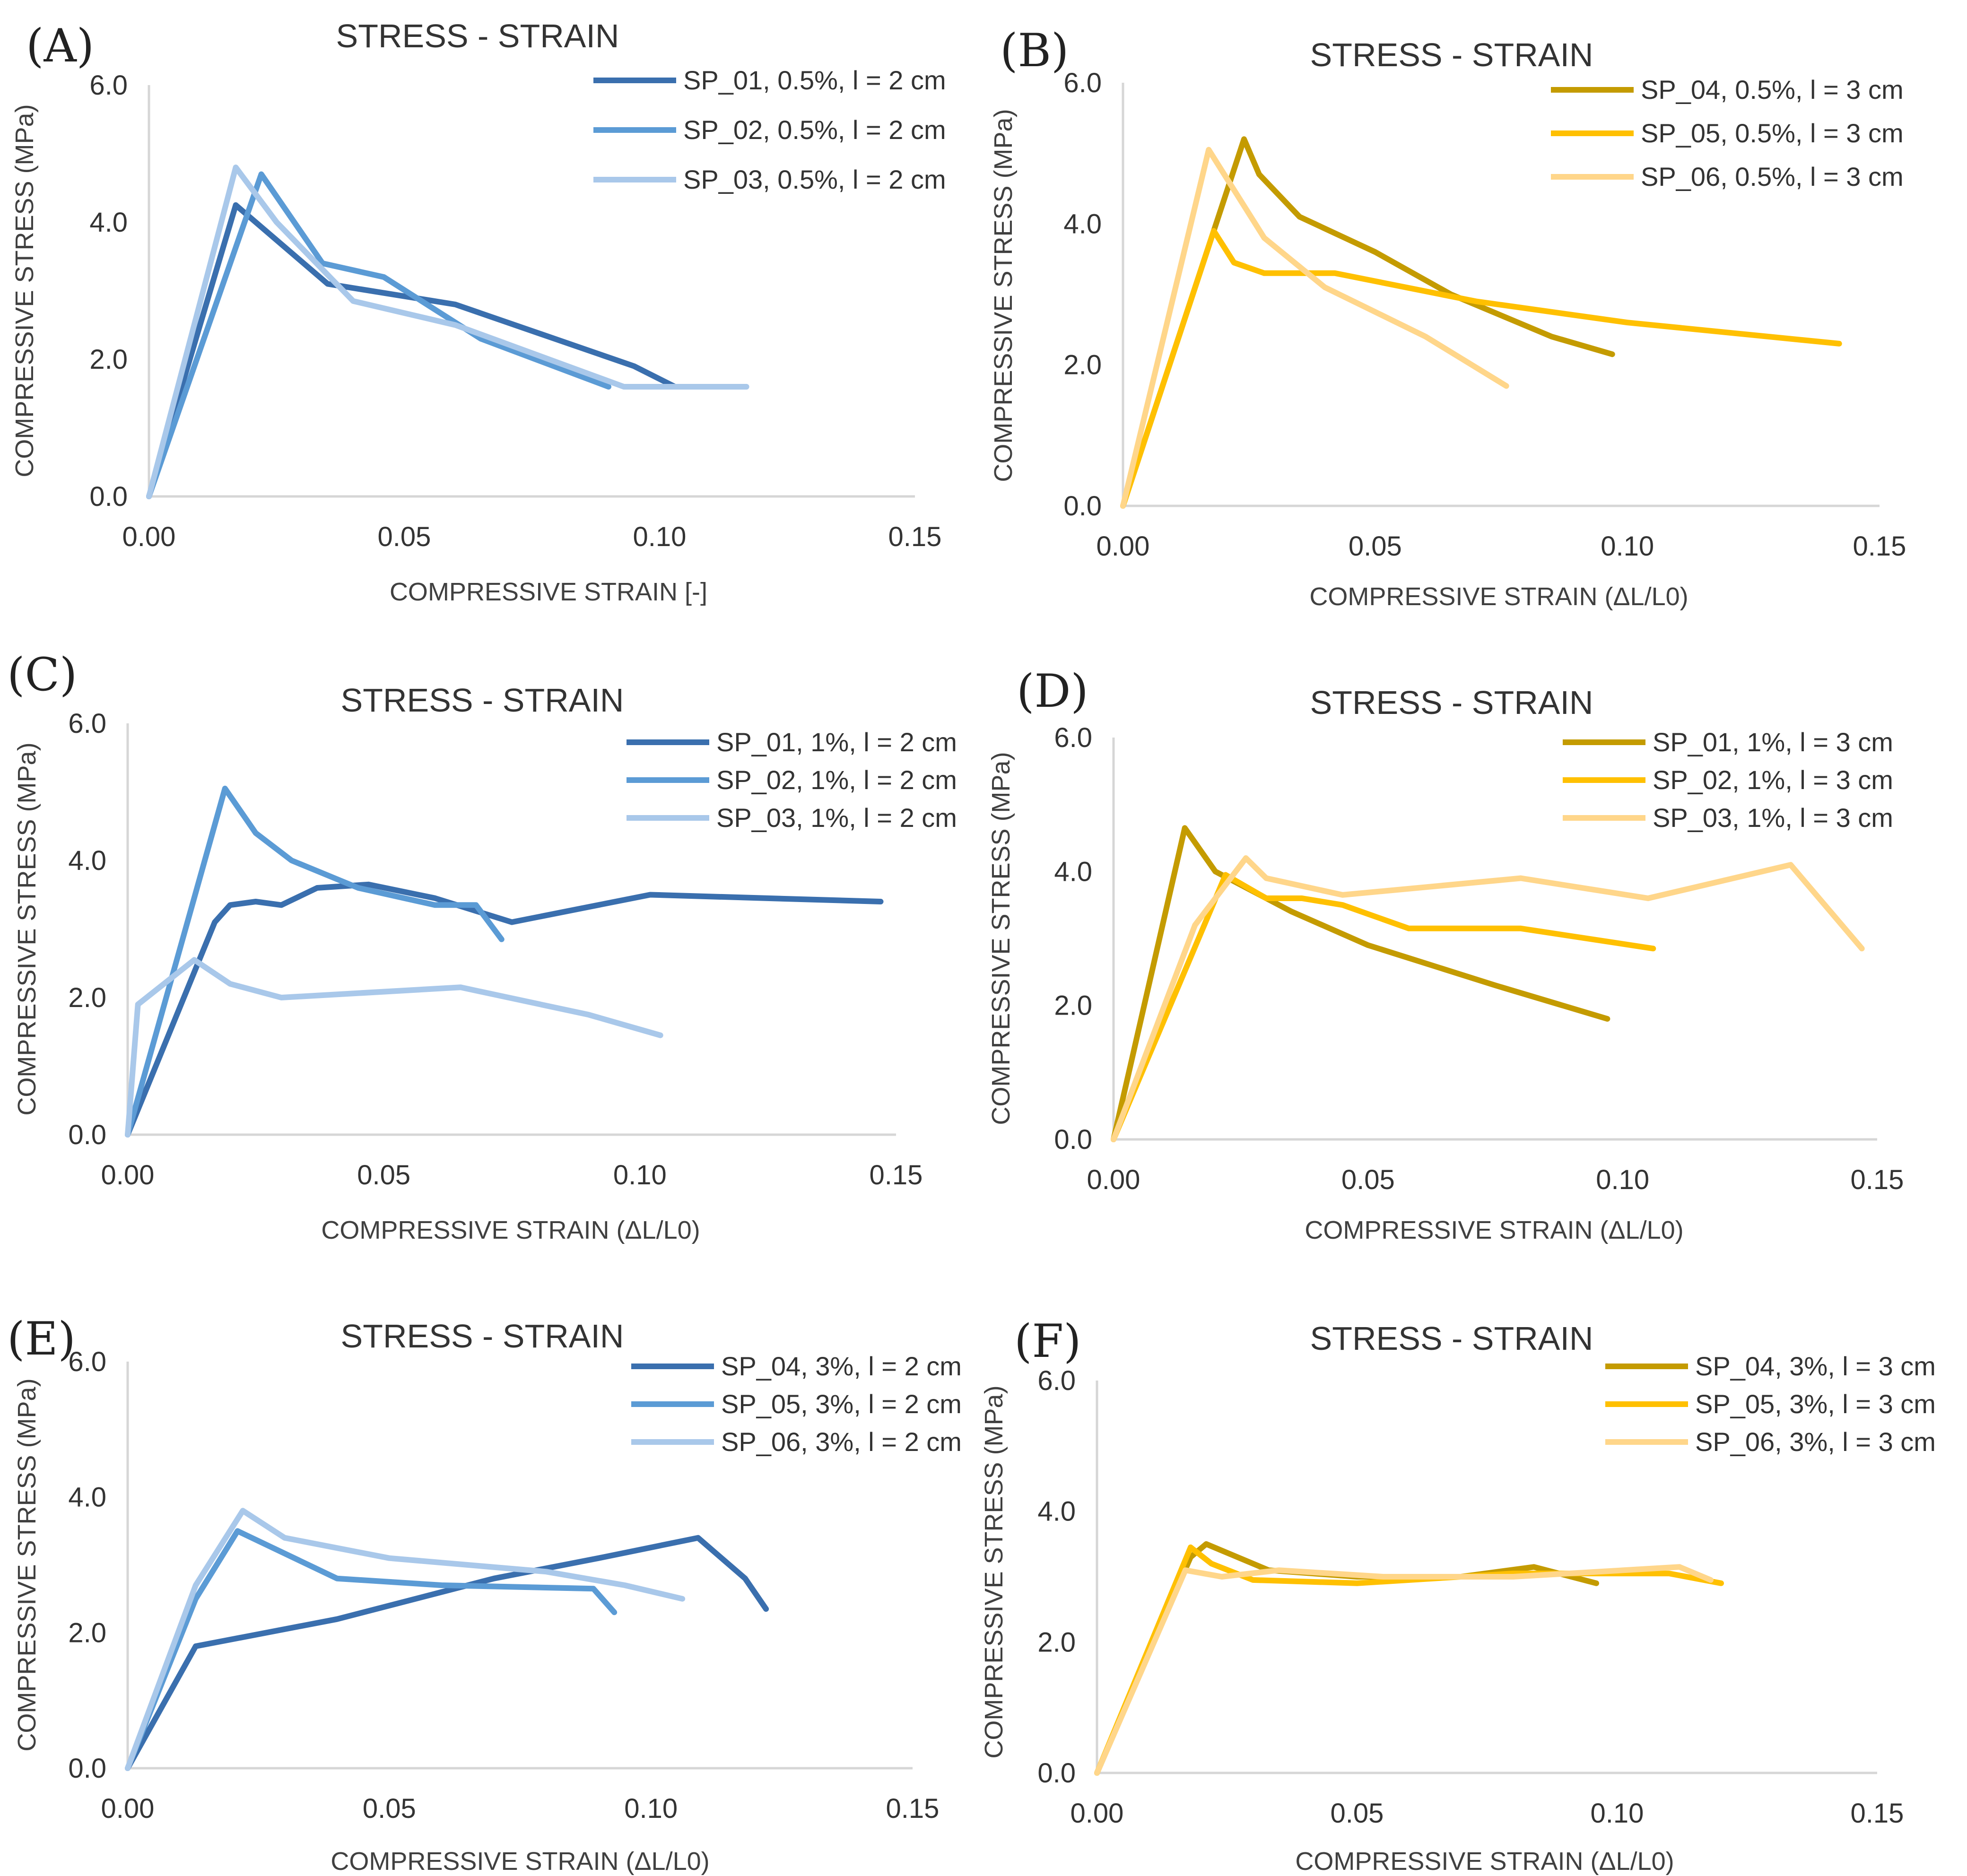  Describe the element at coordinates (836, 780) in the screenshot. I see `legend-label: SP_02, 1%, l = 2 cm` at that location.